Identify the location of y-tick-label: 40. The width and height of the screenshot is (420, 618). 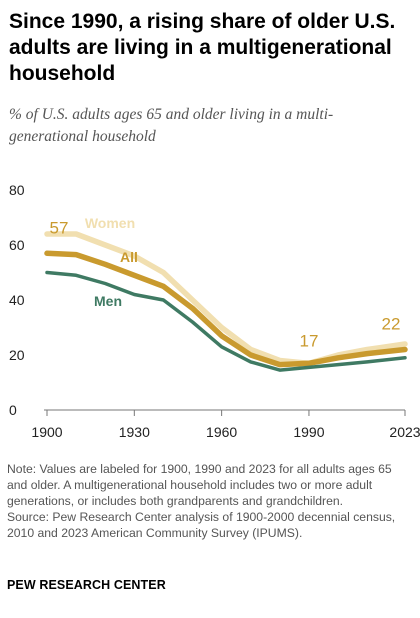
(17, 300).